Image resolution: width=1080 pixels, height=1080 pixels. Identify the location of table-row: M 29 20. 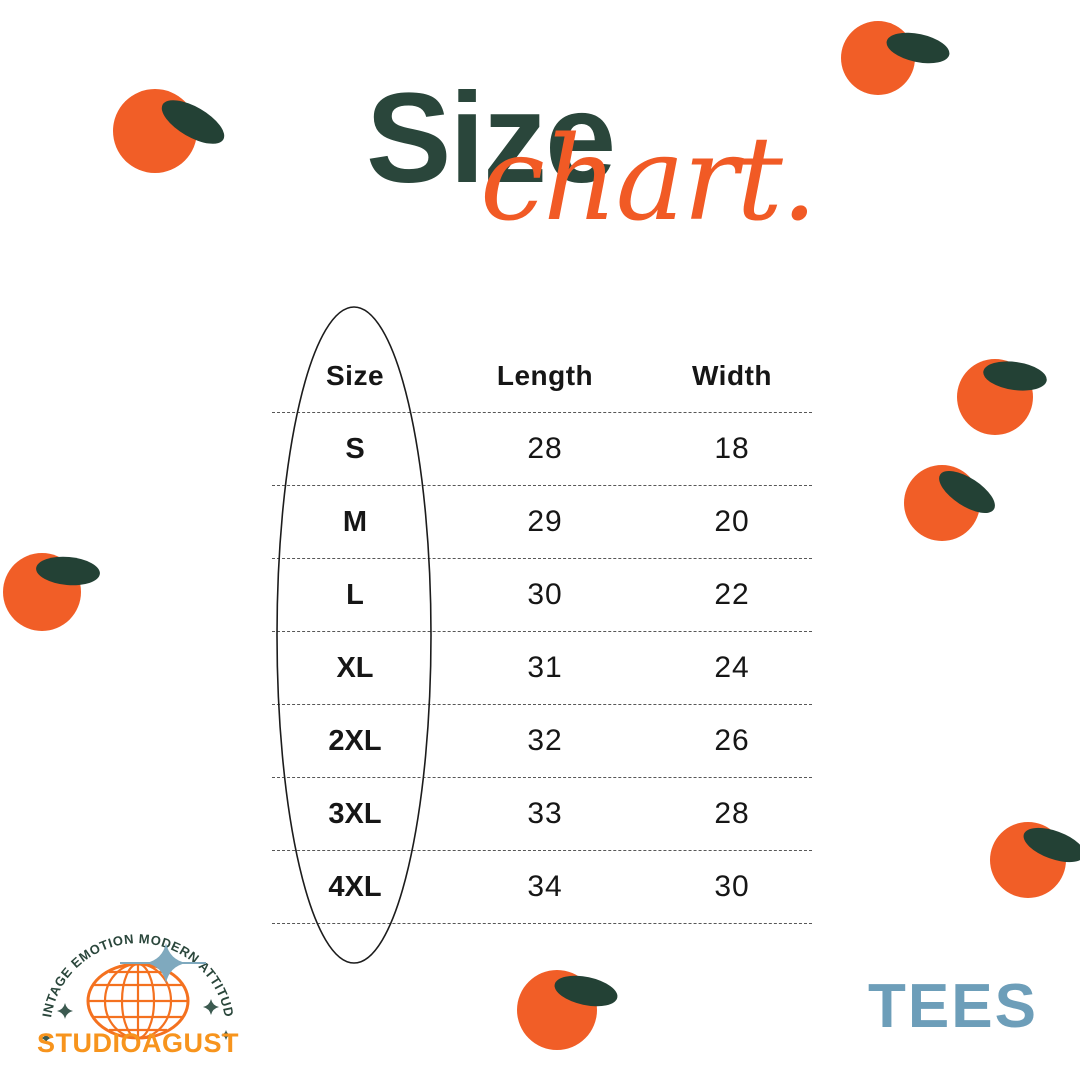
(542, 522).